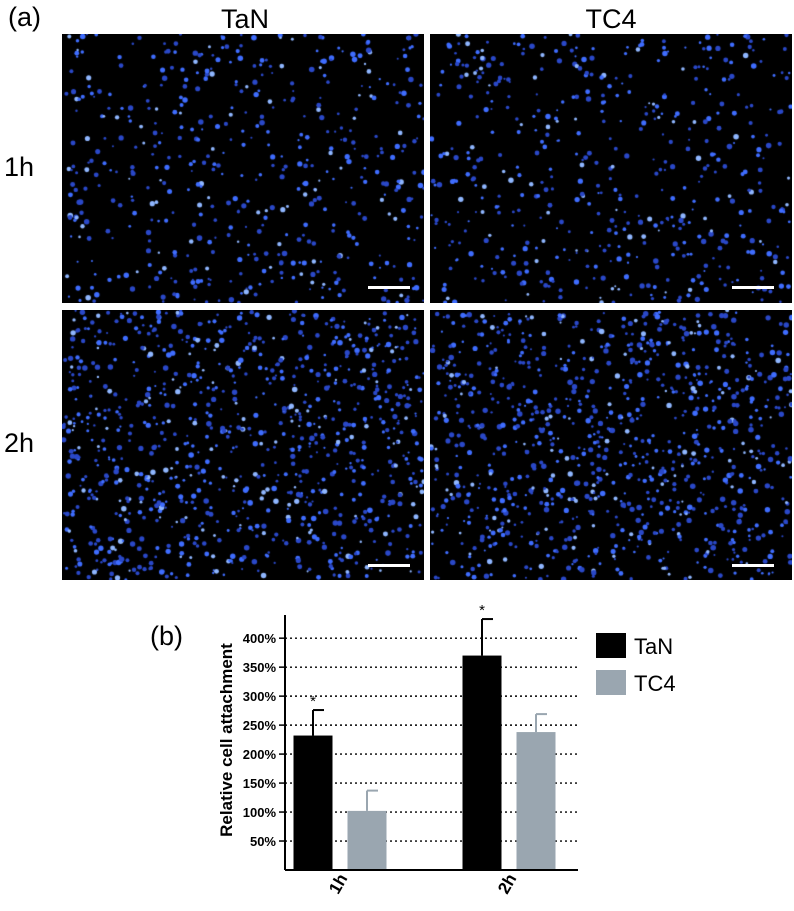 The image size is (794, 911). I want to click on y-tick-label: 300%, so click(260, 696).